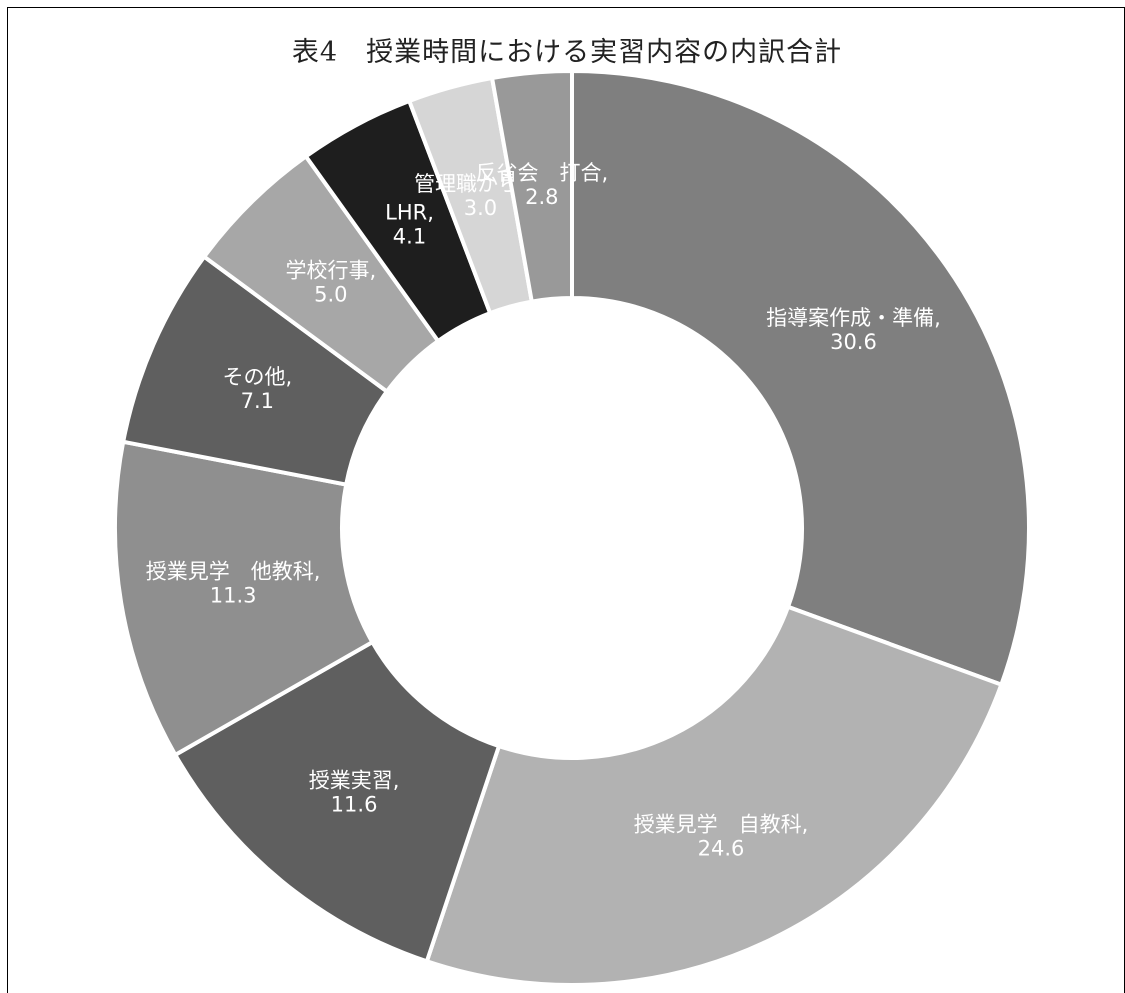 The width and height of the screenshot is (1125, 993). What do you see at coordinates (233, 595) in the screenshot?
I see `slice-value: 11.3` at bounding box center [233, 595].